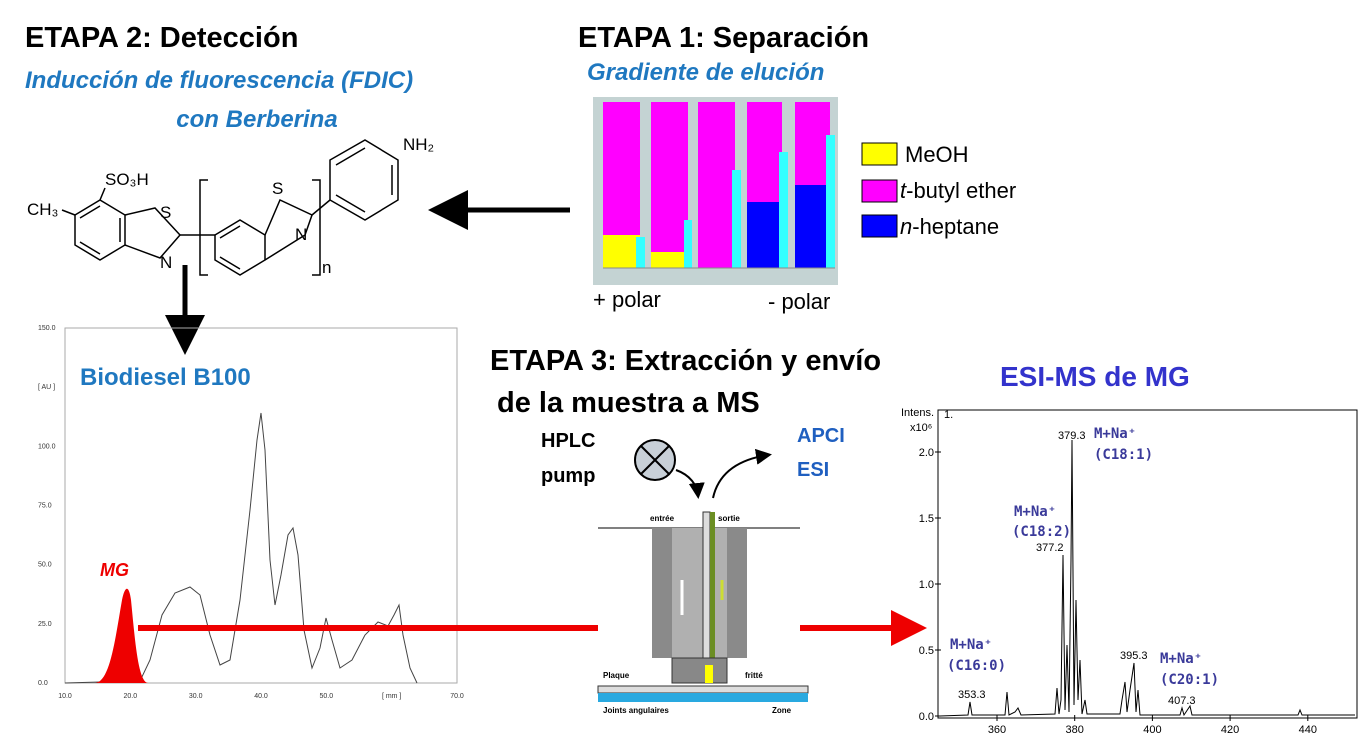 This screenshot has width=1365, height=743. What do you see at coordinates (703, 606) in the screenshot?
I see `probe-diagram` at bounding box center [703, 606].